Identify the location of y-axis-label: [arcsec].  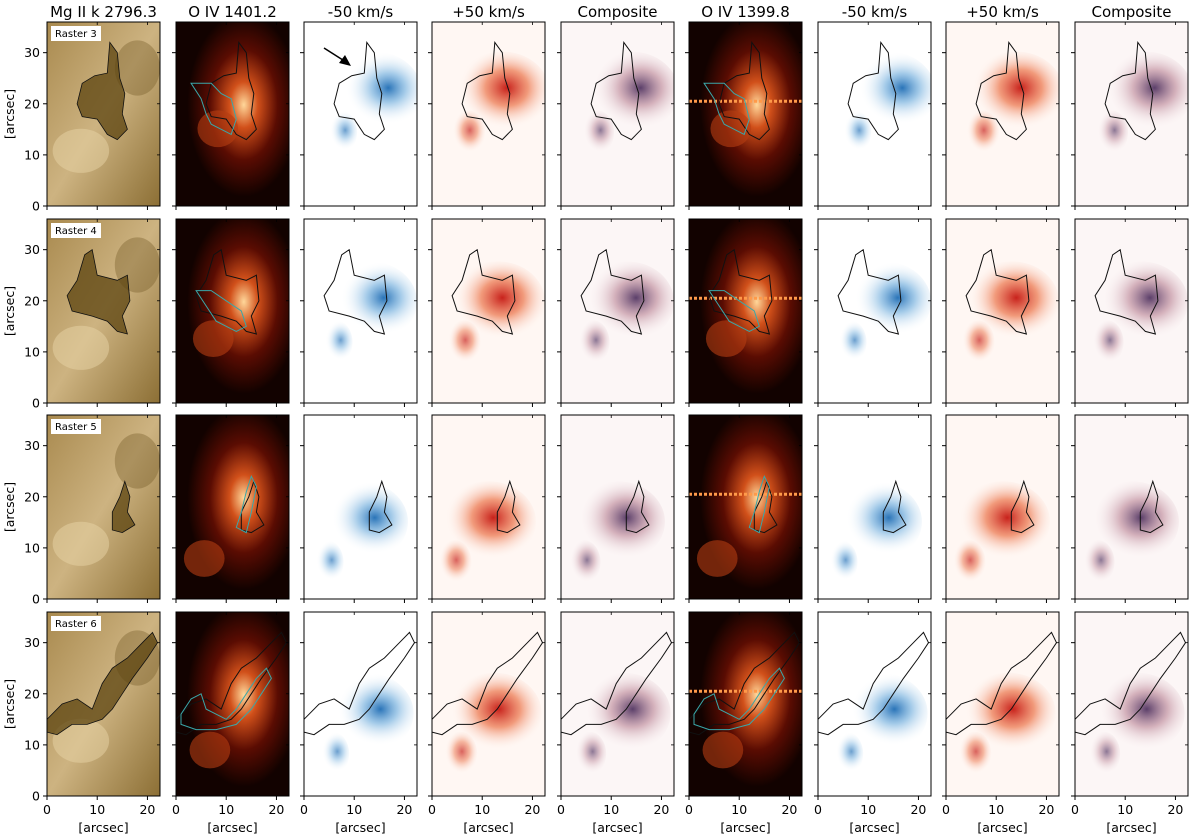
(9, 114).